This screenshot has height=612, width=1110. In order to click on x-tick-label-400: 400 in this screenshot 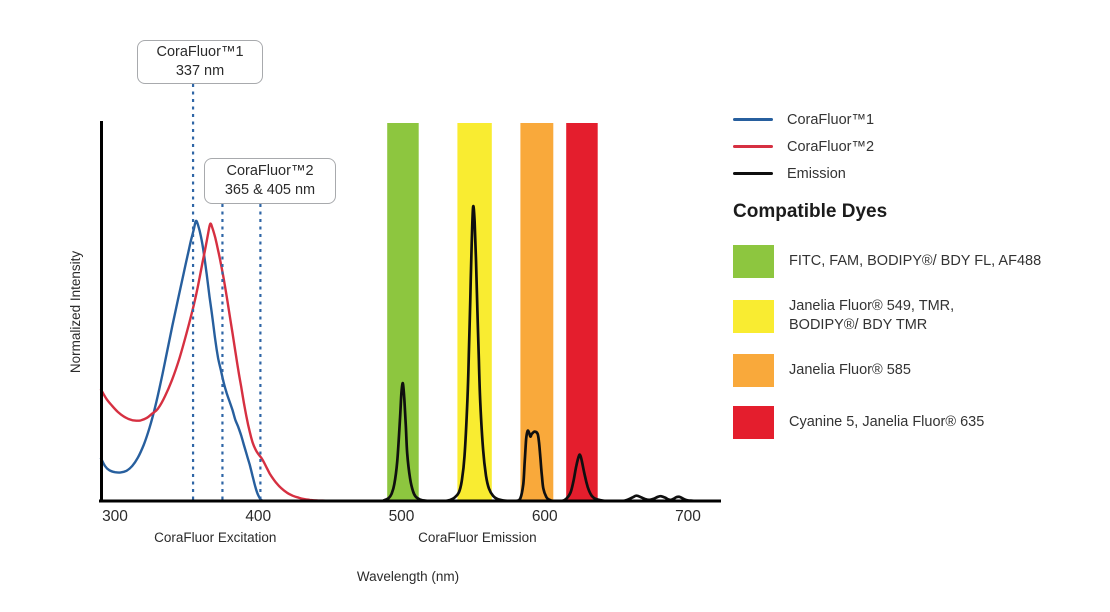, I will do `click(258, 516)`.